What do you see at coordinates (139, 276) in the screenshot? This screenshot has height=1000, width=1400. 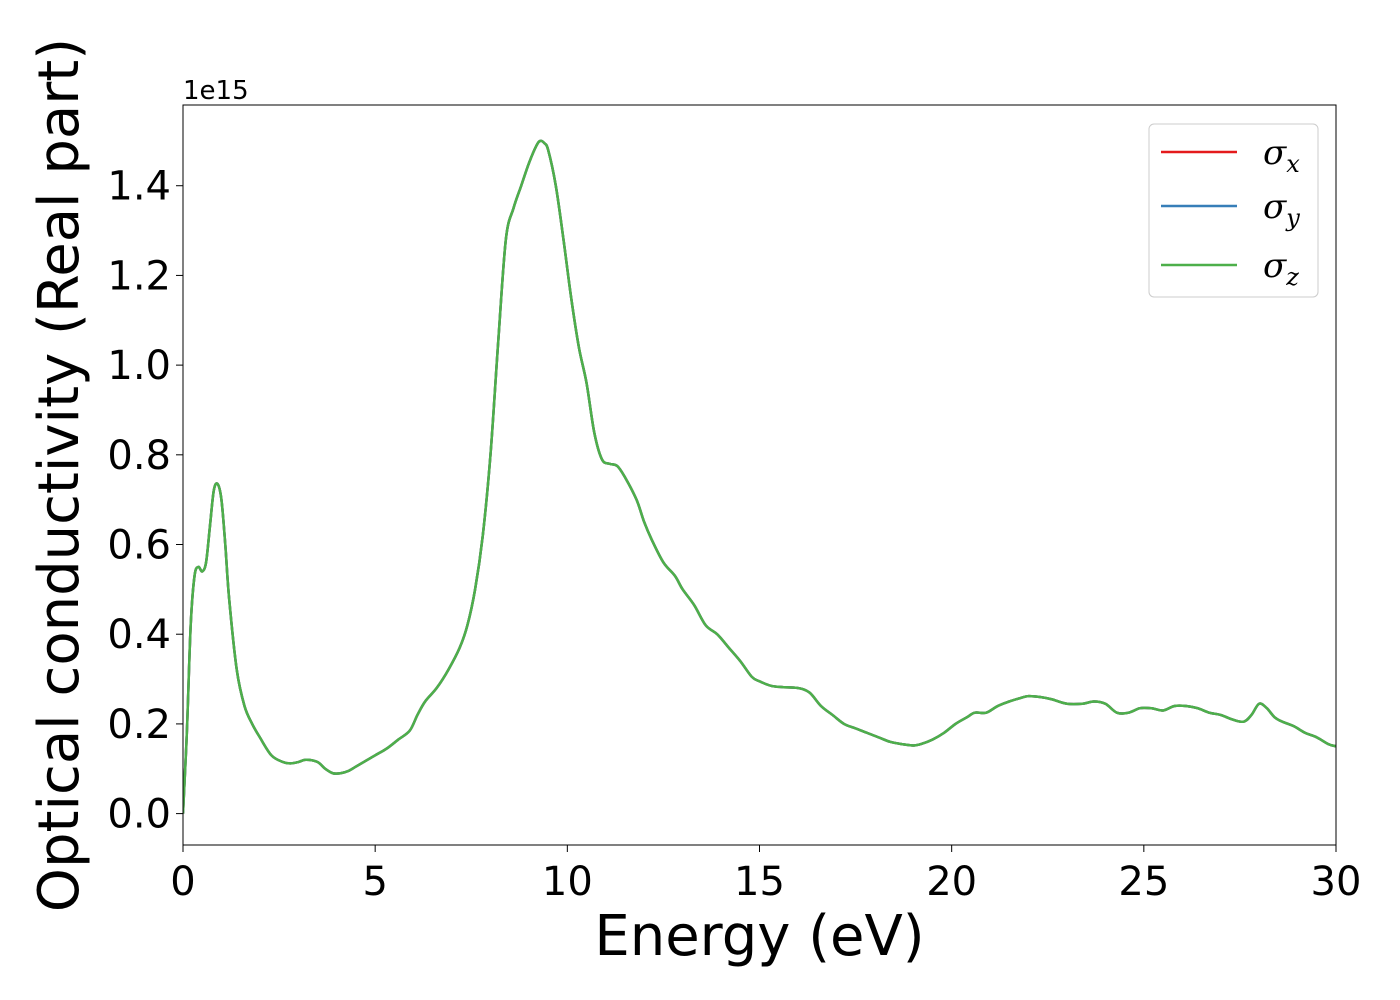 I see `y-tick-label: 1.2` at bounding box center [139, 276].